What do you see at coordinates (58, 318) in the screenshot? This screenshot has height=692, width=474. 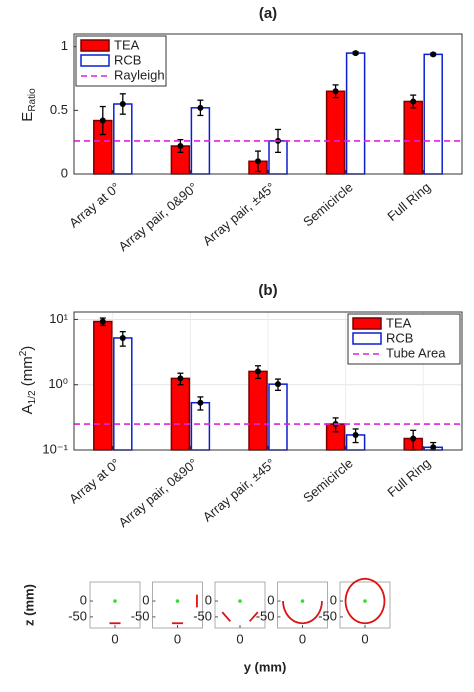 I see `y-tick-label: 10¹` at bounding box center [58, 318].